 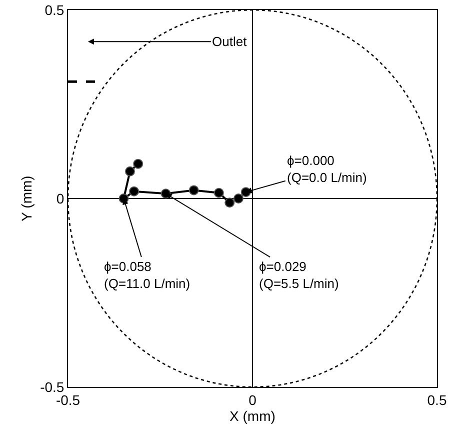 I want to click on x-tick-label: 0.5, so click(x=437, y=400).